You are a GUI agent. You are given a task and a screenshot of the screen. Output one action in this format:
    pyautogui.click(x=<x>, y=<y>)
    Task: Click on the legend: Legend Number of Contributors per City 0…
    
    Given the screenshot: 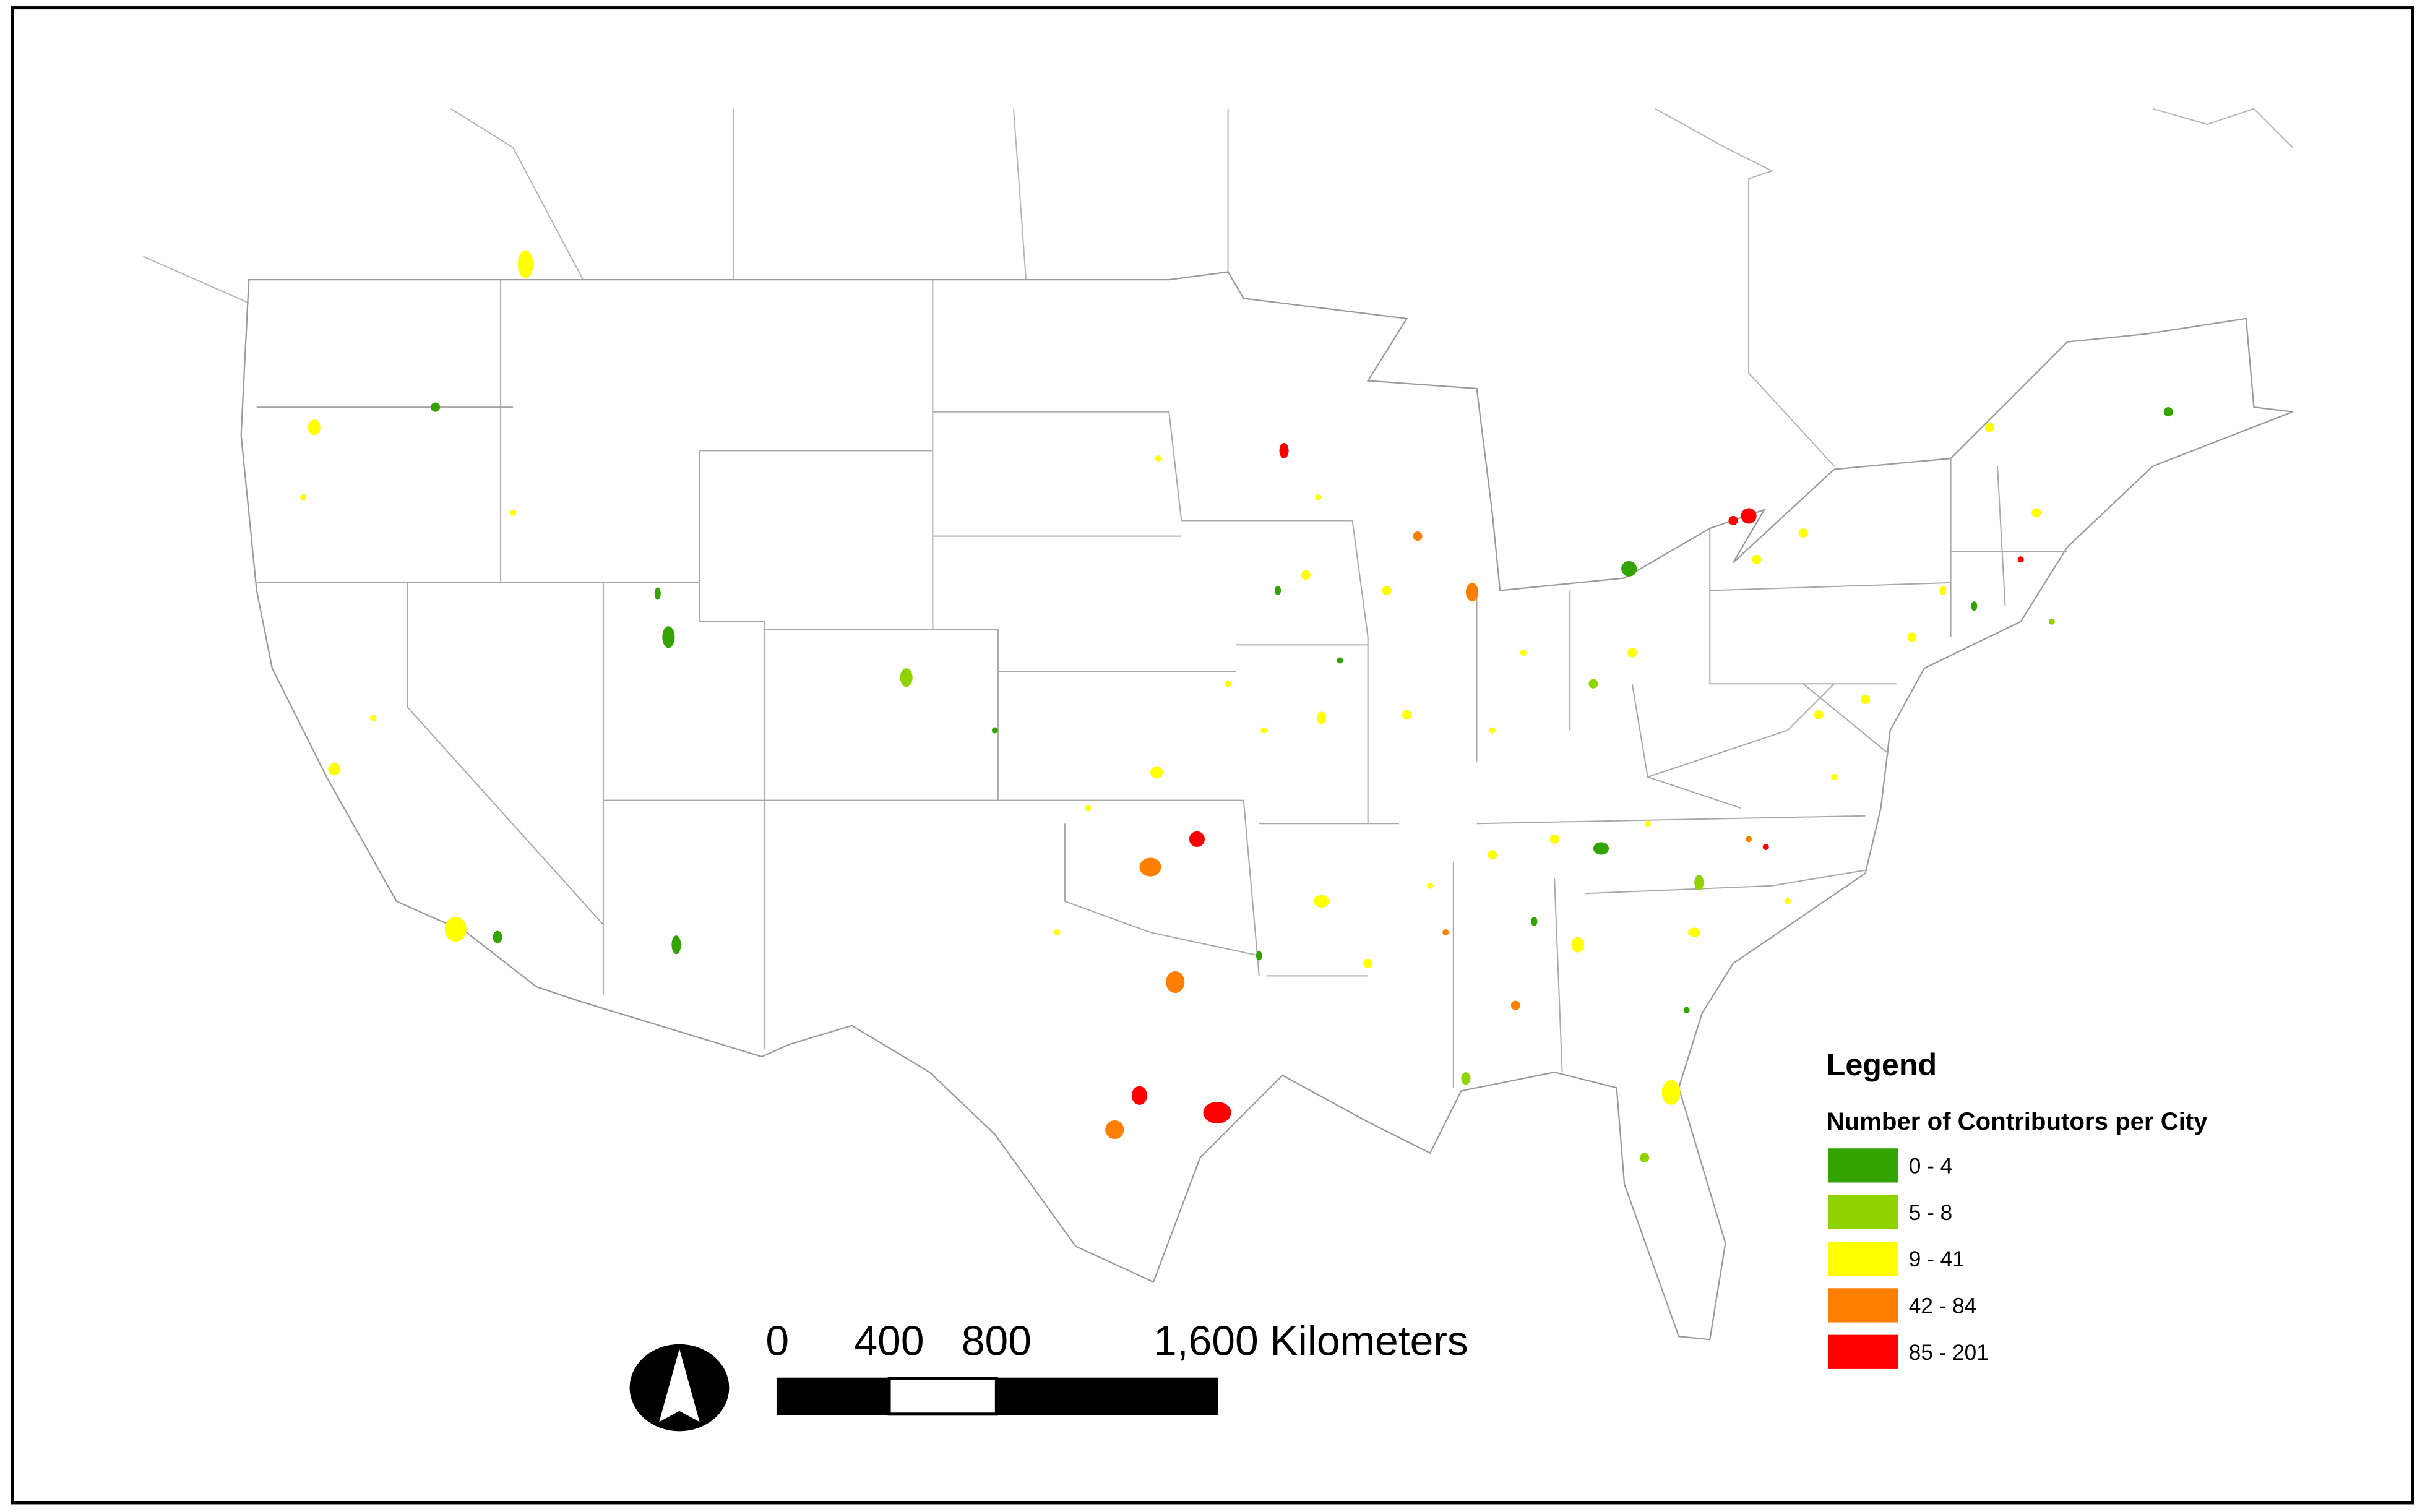 What is the action you would take?
    pyautogui.click(x=2017, y=1208)
    